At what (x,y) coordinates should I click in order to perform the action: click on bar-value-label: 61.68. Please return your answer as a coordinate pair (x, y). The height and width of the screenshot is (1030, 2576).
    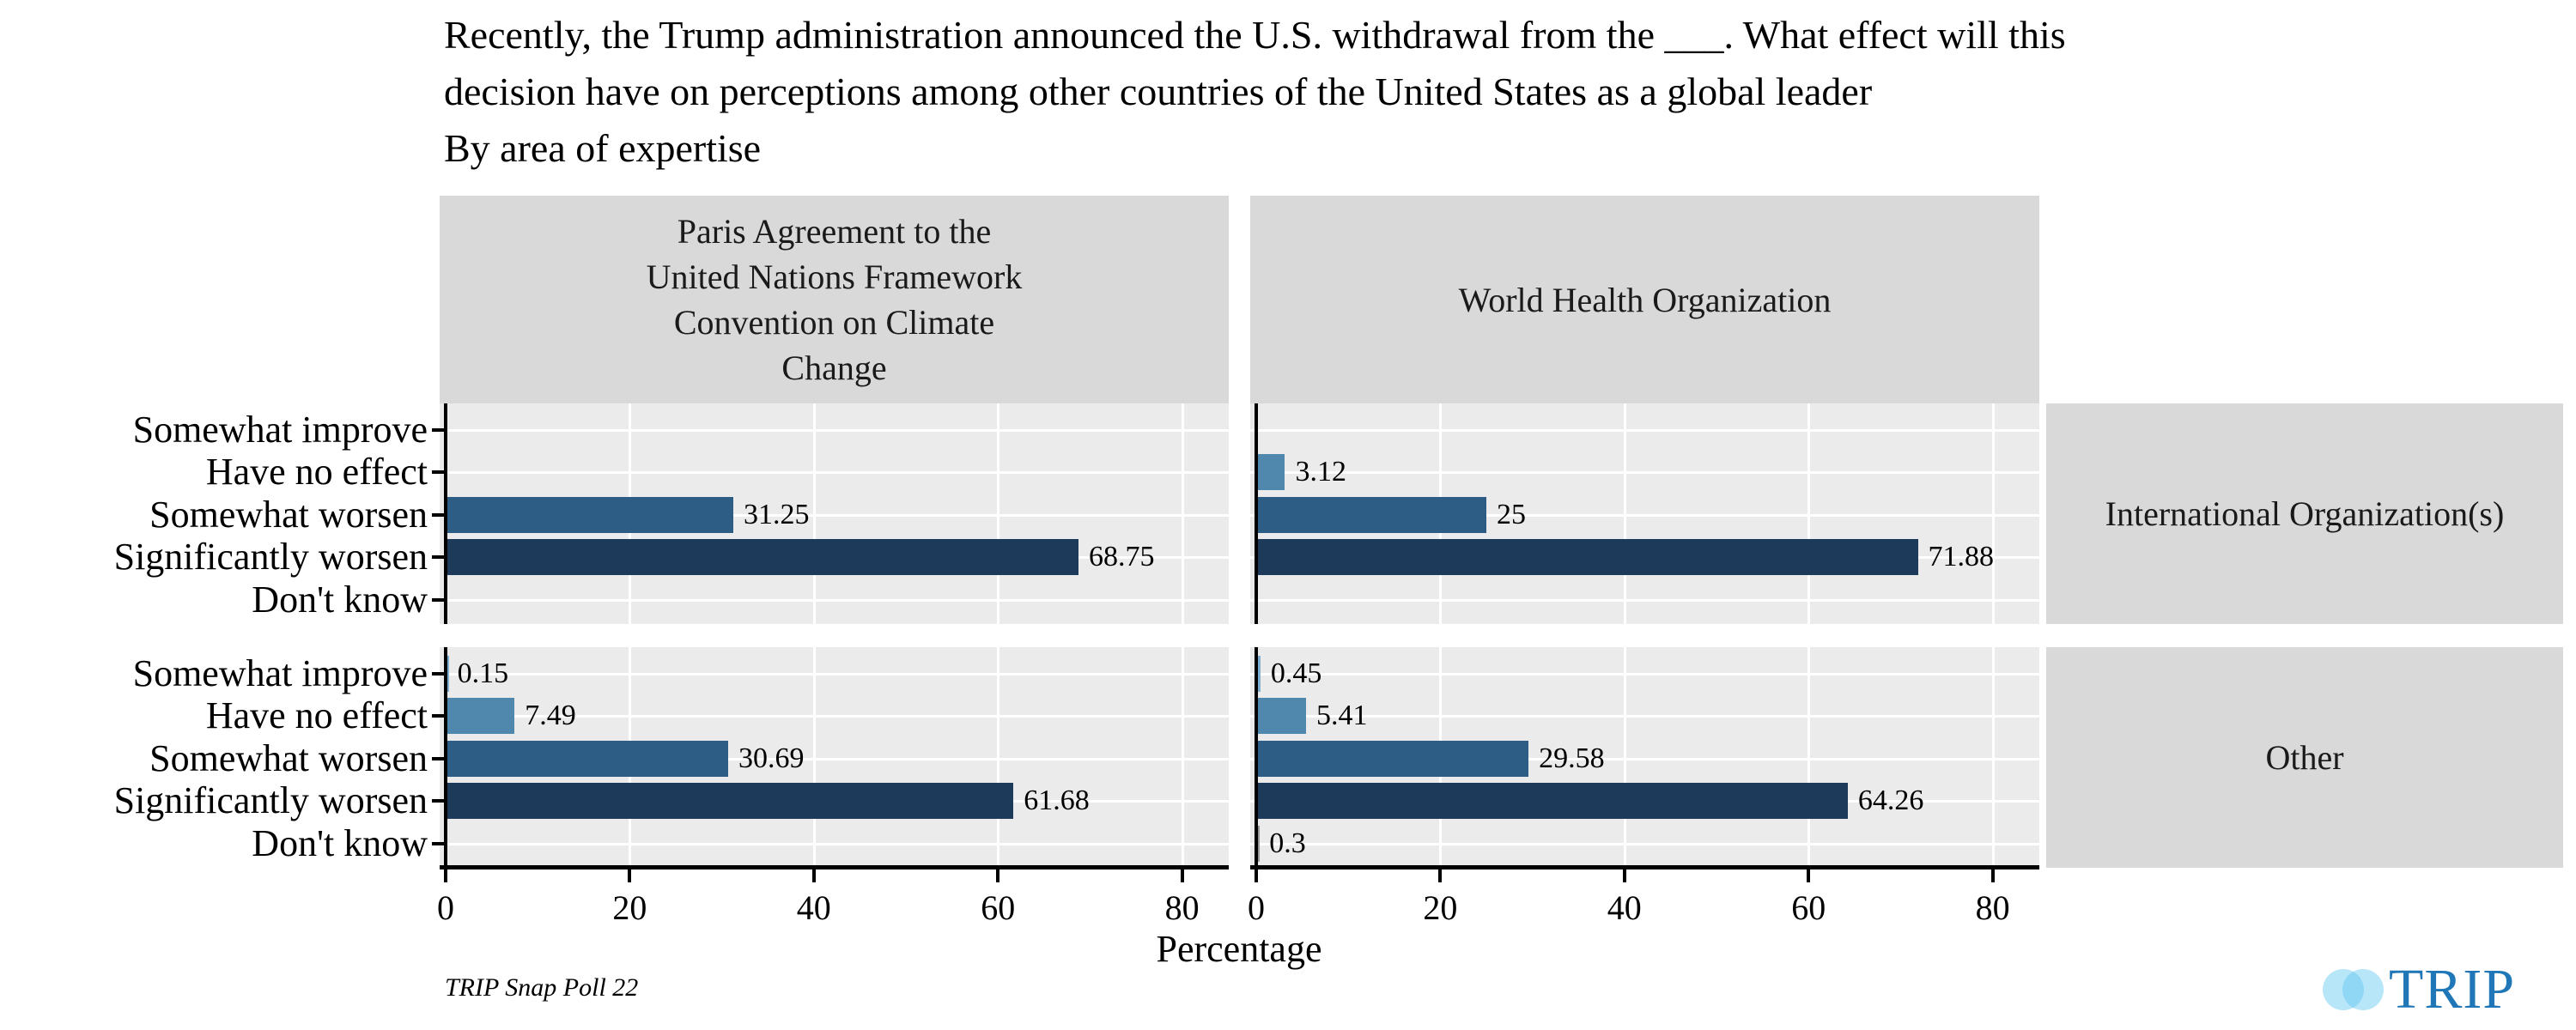
    Looking at the image, I should click on (1057, 801).